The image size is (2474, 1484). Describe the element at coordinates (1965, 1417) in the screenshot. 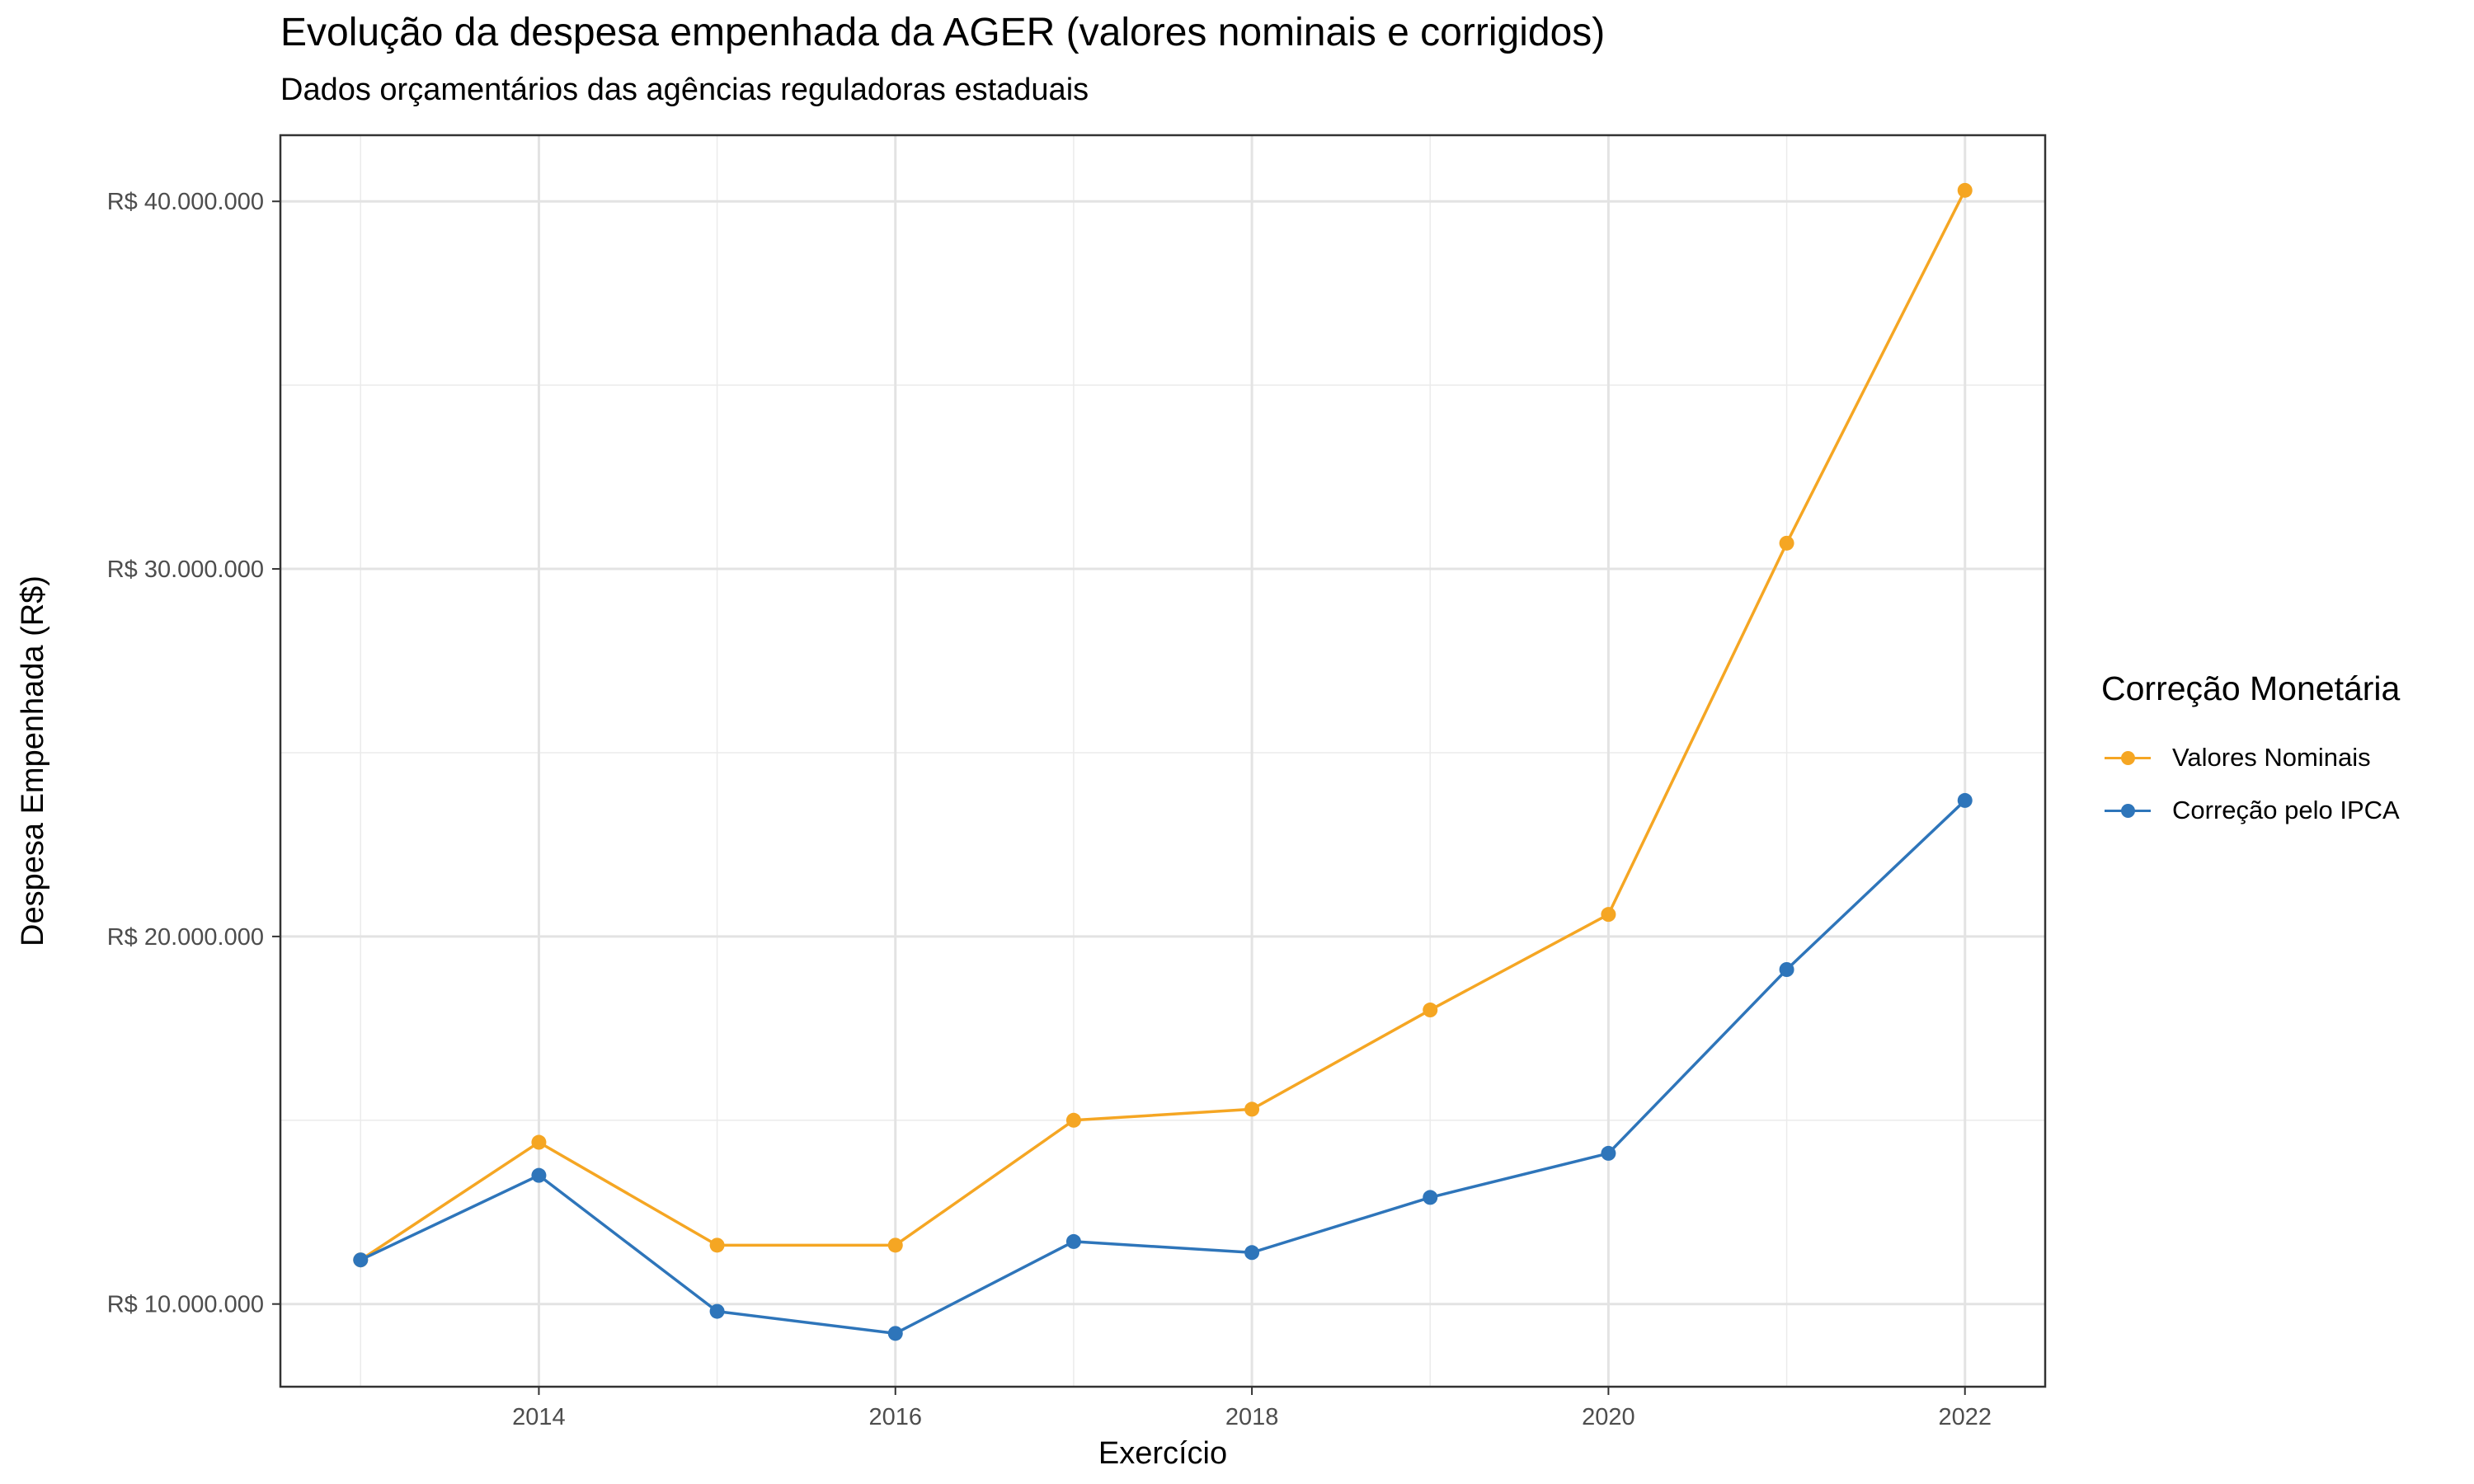

I see `x-tick-label: 2022` at that location.